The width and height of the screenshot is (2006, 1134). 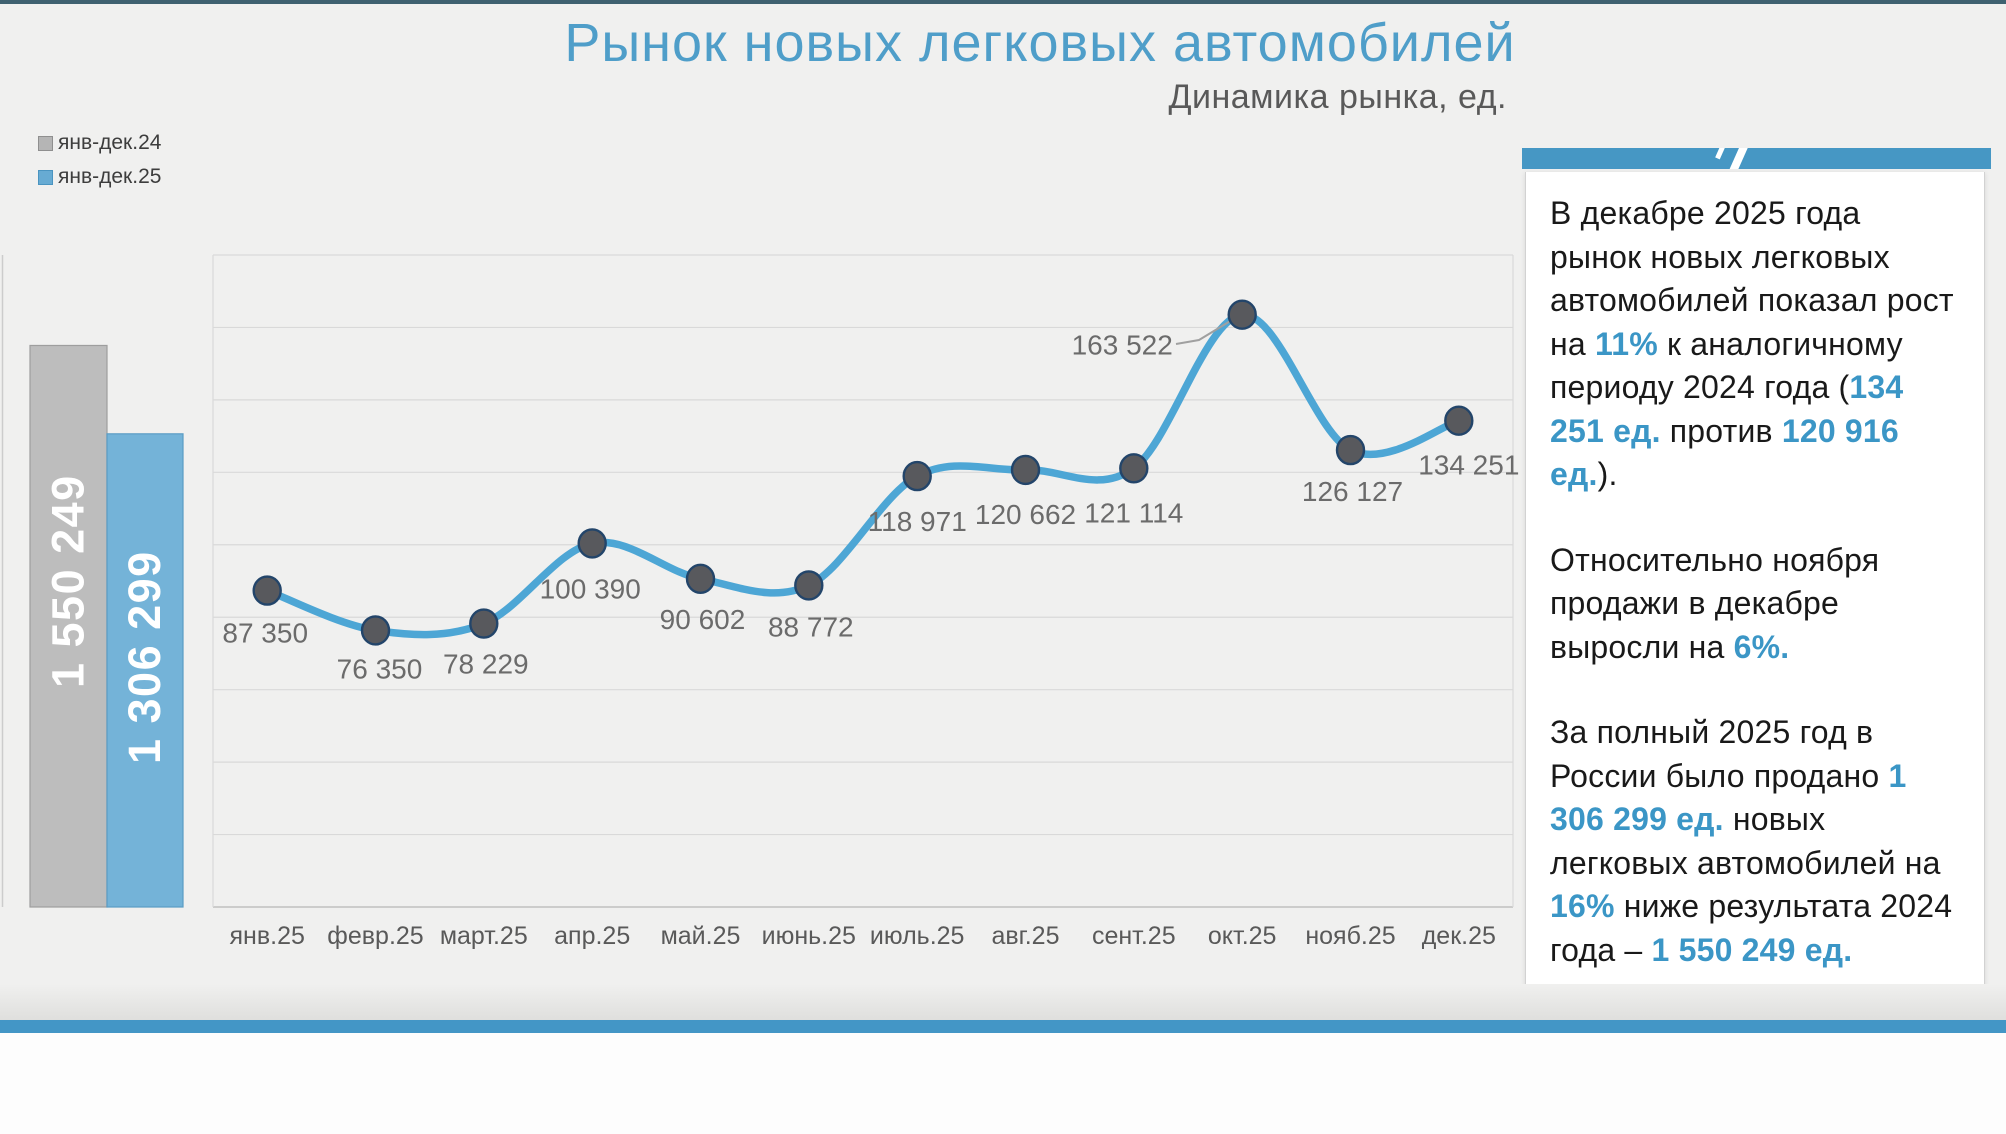 I want to click on data-point-marker-июль.25, so click(x=917, y=476).